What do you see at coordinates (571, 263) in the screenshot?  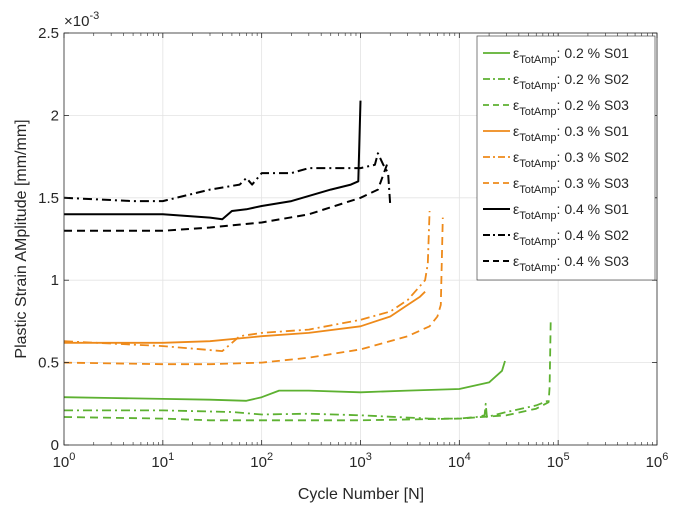 I see `legend-label: εTotAmp: 0.4 % S03` at bounding box center [571, 263].